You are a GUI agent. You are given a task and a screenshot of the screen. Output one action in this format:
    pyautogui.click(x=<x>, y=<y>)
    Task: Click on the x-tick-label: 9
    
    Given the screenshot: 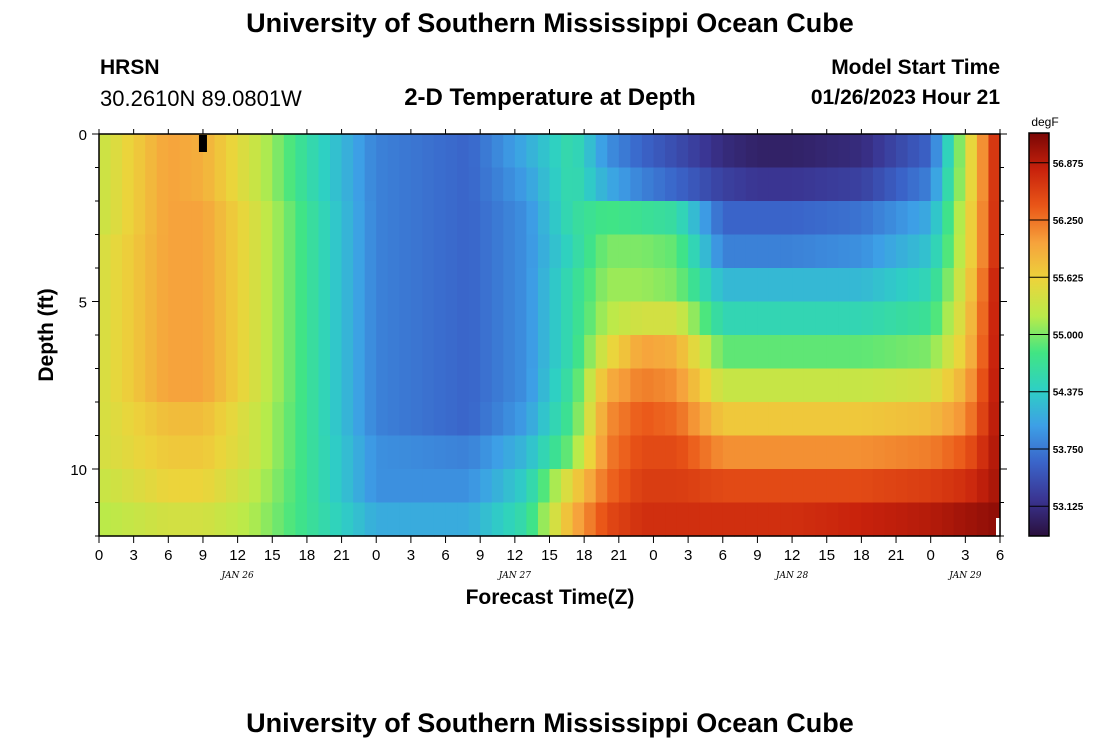 What is the action you would take?
    pyautogui.click(x=480, y=555)
    